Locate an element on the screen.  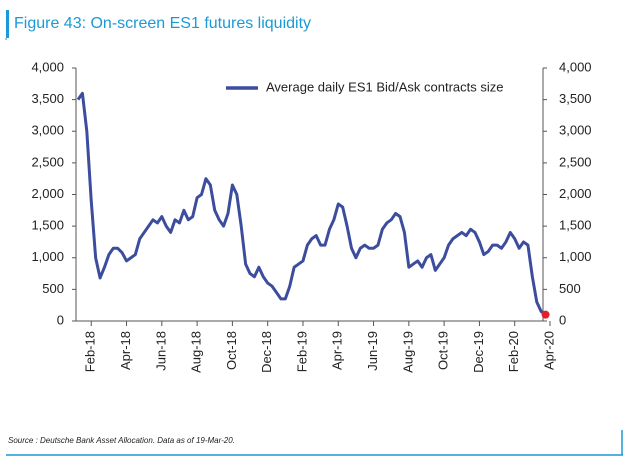
x-tick-label: Feb-19 is located at coordinates (301, 351).